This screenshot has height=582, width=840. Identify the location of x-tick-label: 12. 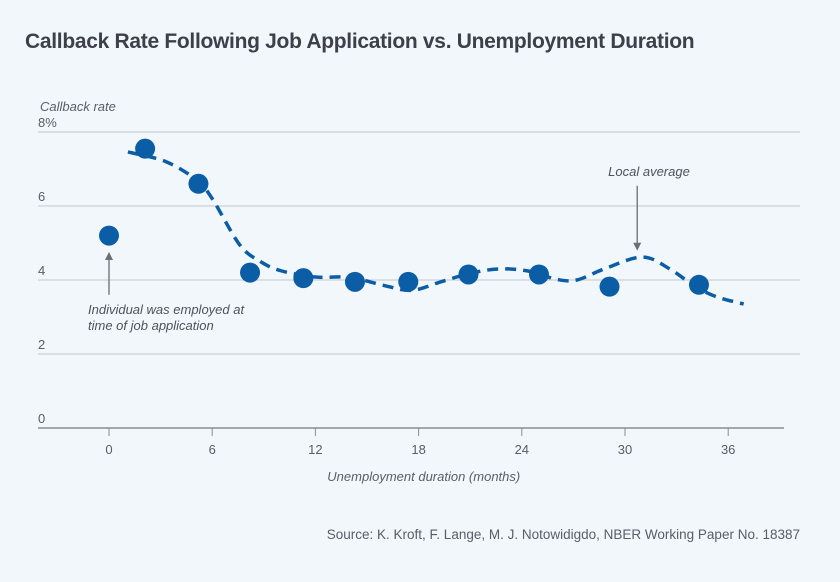
(315, 449).